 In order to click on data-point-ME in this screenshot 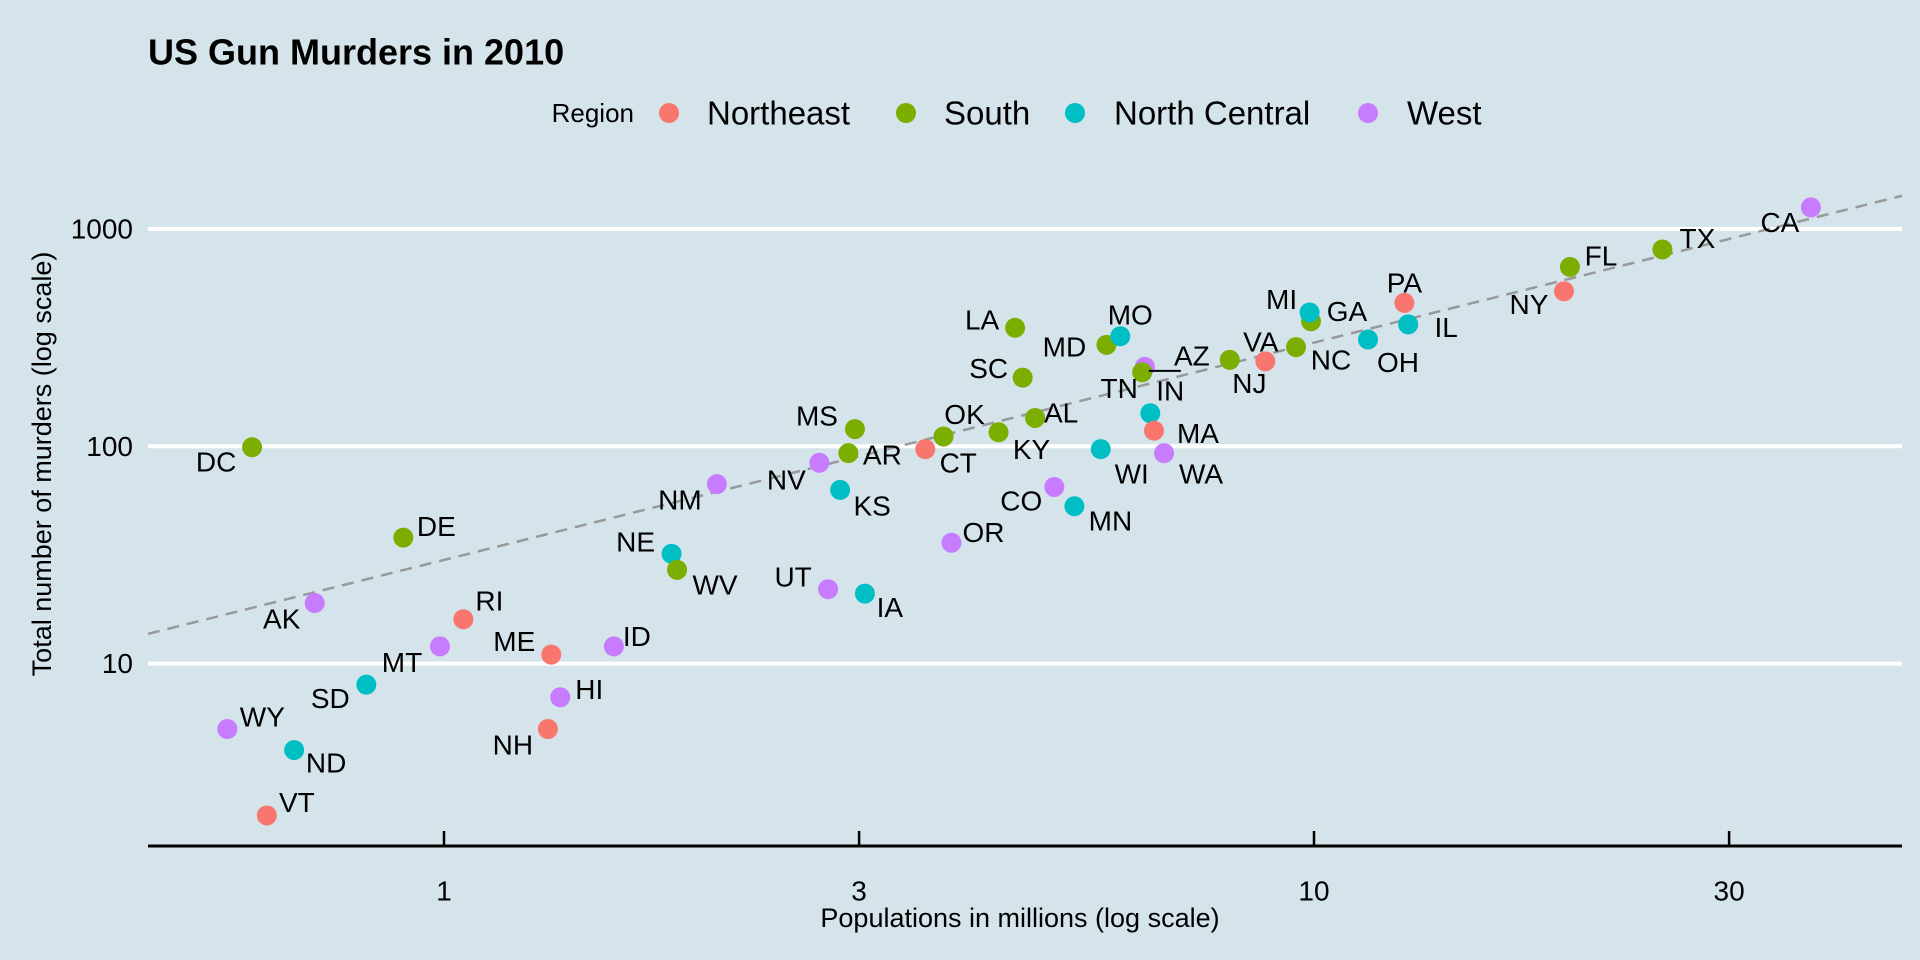, I will do `click(551, 654)`.